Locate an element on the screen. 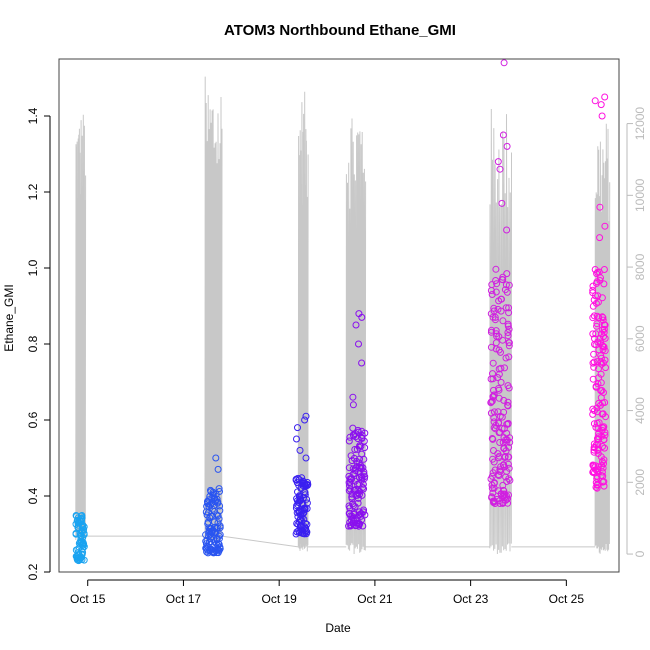  y-tick-label: 0.4 is located at coordinates (33, 495).